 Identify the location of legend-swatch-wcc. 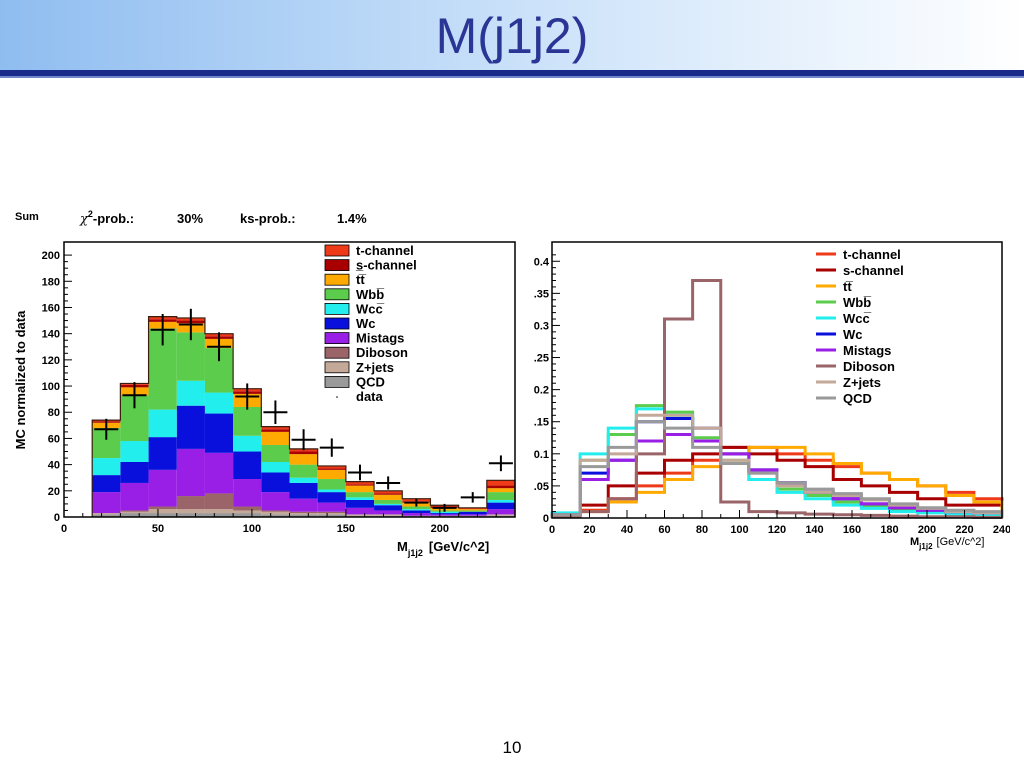
(337, 309).